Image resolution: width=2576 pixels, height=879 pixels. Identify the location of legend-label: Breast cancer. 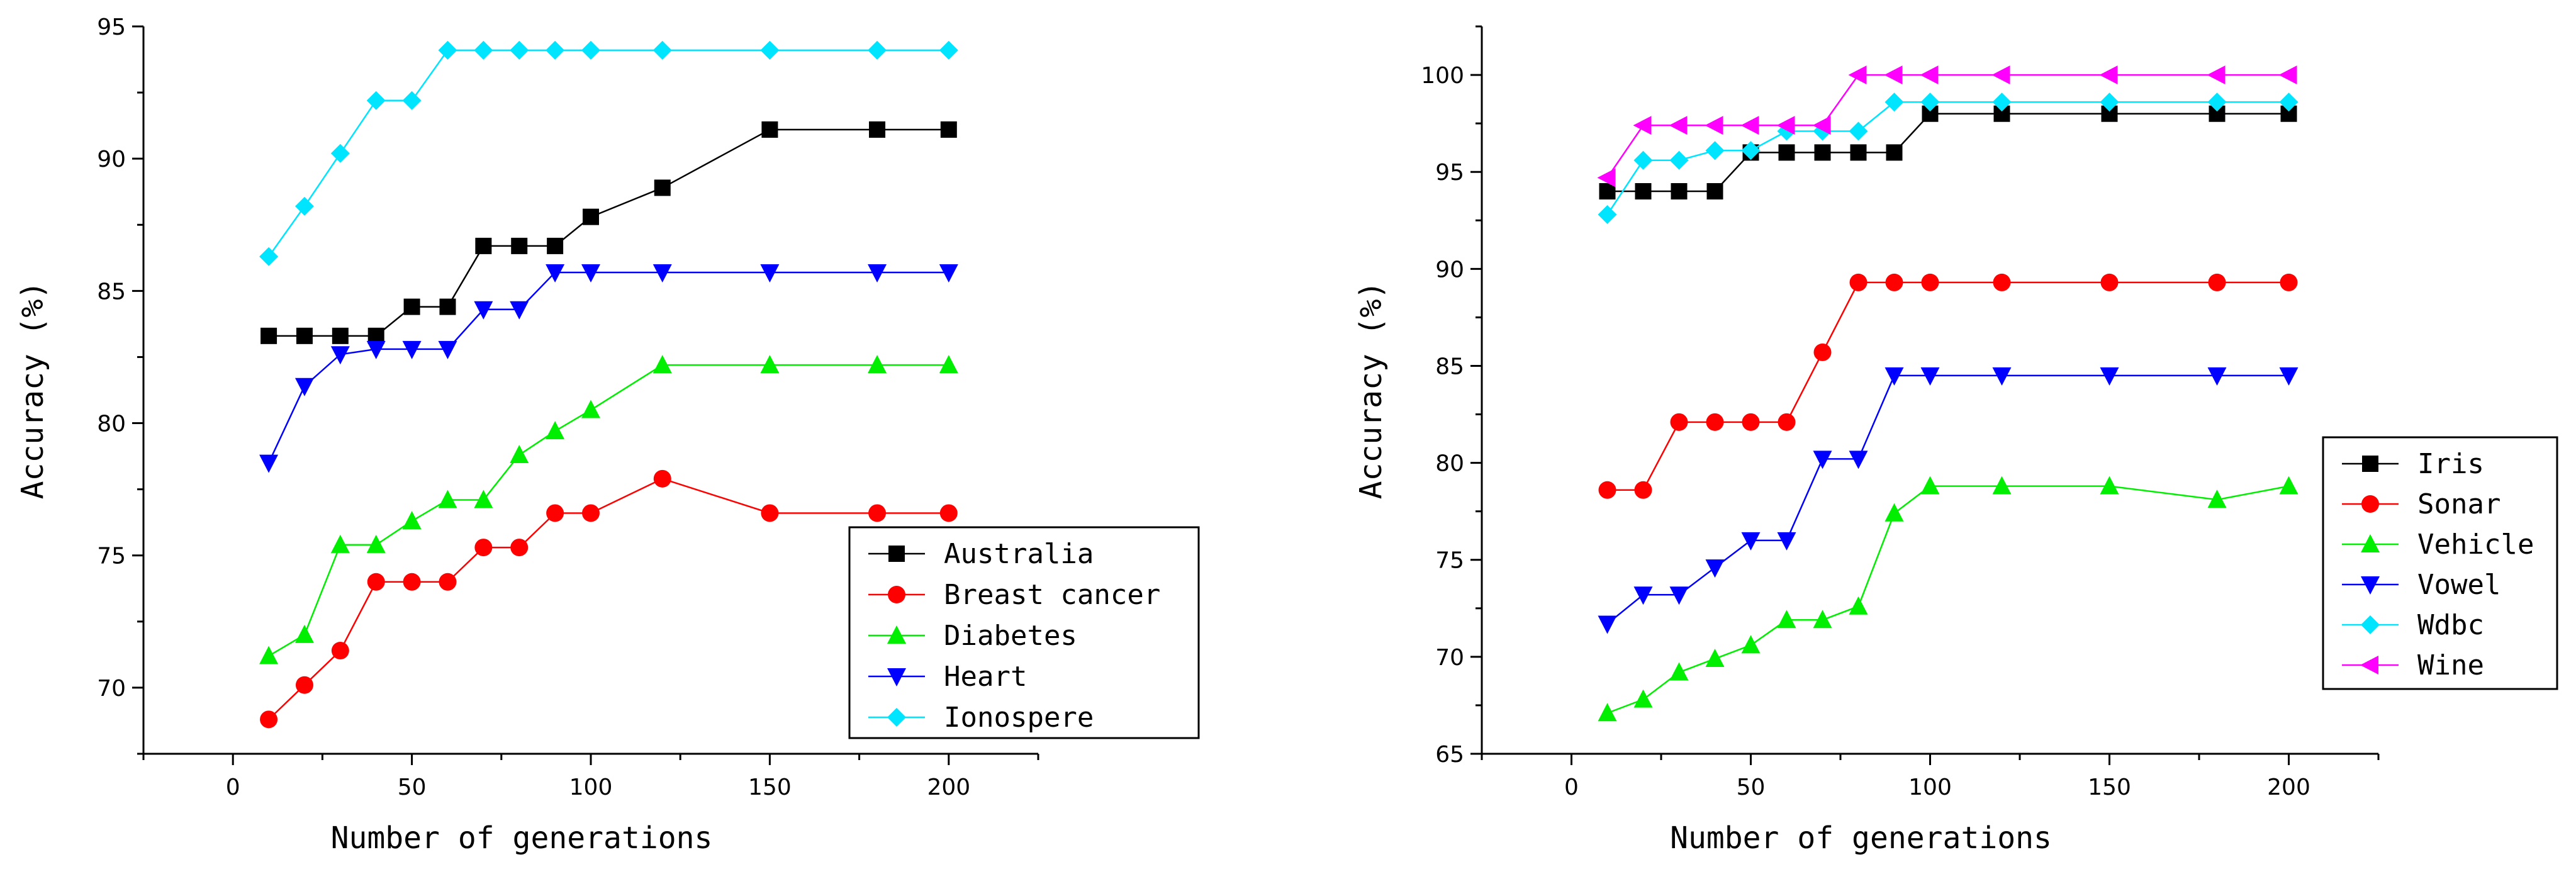
(1052, 595).